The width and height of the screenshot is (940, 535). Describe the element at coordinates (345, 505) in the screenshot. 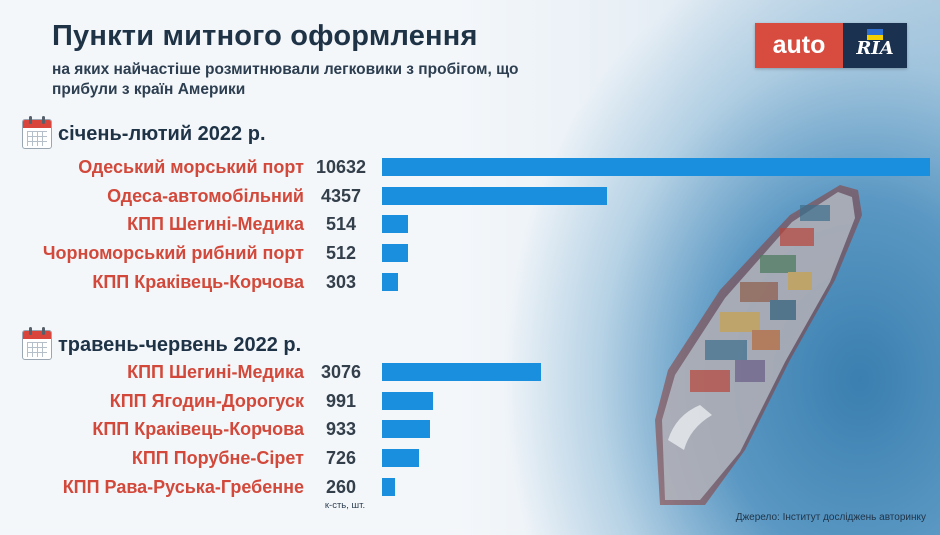

I see `unit-note: к-сть, шт.` at that location.